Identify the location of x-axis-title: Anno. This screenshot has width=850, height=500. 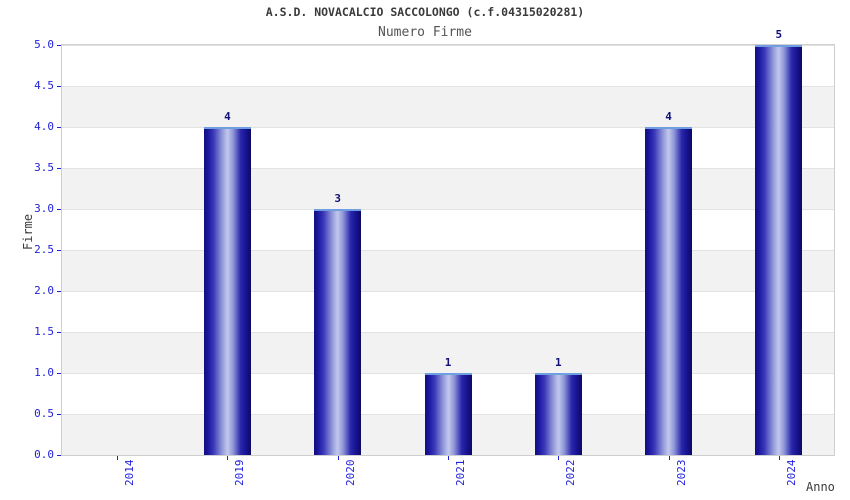
(820, 487).